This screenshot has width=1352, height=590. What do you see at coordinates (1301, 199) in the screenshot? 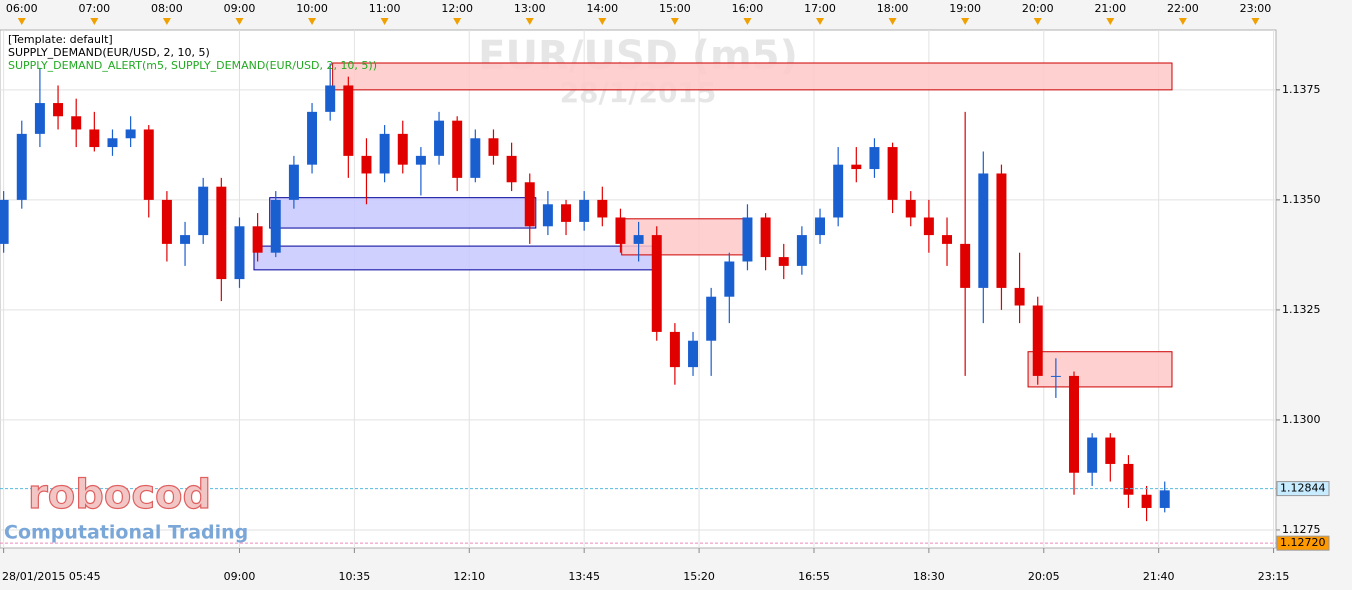
I see `y-tick-label: 1.1350` at bounding box center [1301, 199].